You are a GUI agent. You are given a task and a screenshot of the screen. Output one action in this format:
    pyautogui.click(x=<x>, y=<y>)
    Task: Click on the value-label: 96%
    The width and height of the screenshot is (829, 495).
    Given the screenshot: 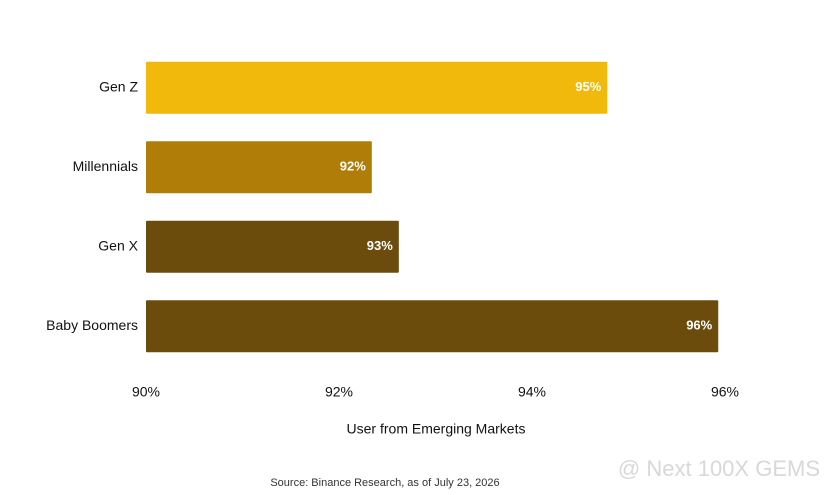 What is the action you would take?
    pyautogui.click(x=699, y=325)
    